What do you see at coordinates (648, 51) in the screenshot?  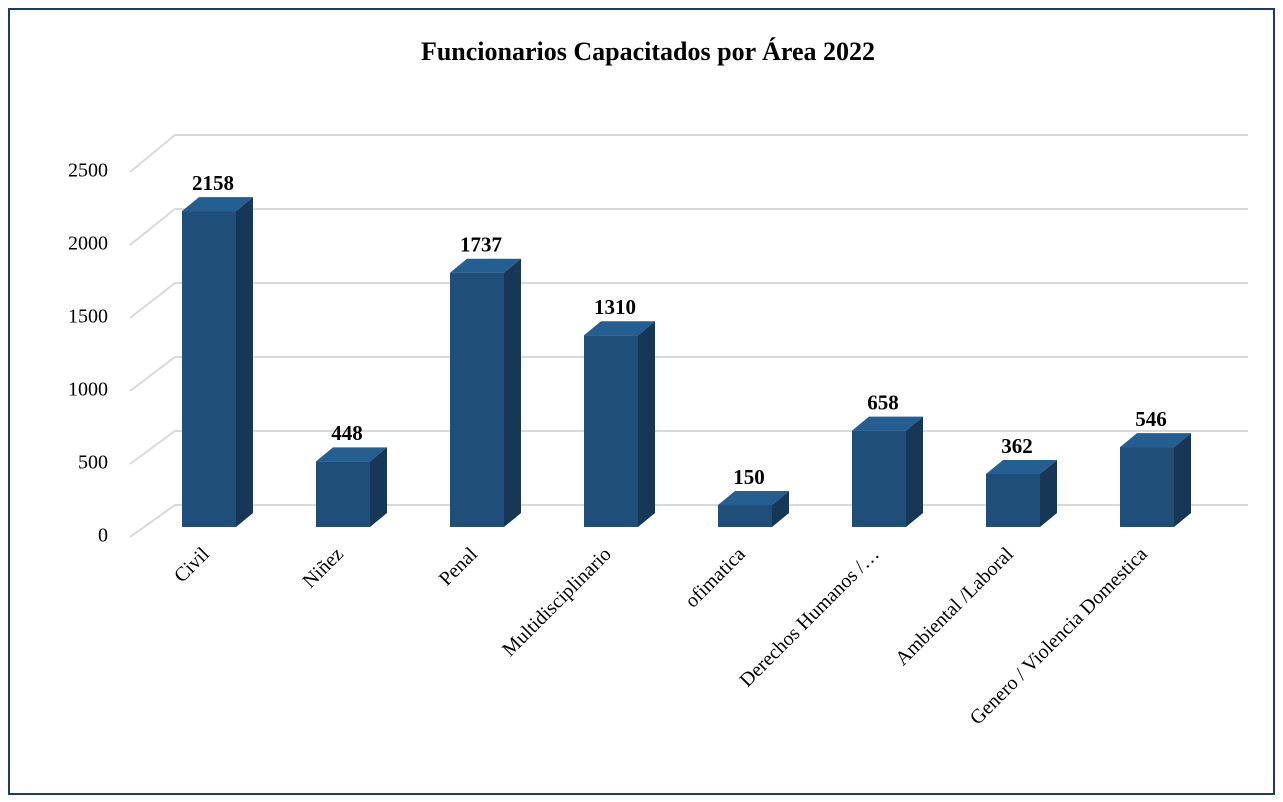 I see `chart-title: Funcionarios Capacitados por Área 2022` at bounding box center [648, 51].